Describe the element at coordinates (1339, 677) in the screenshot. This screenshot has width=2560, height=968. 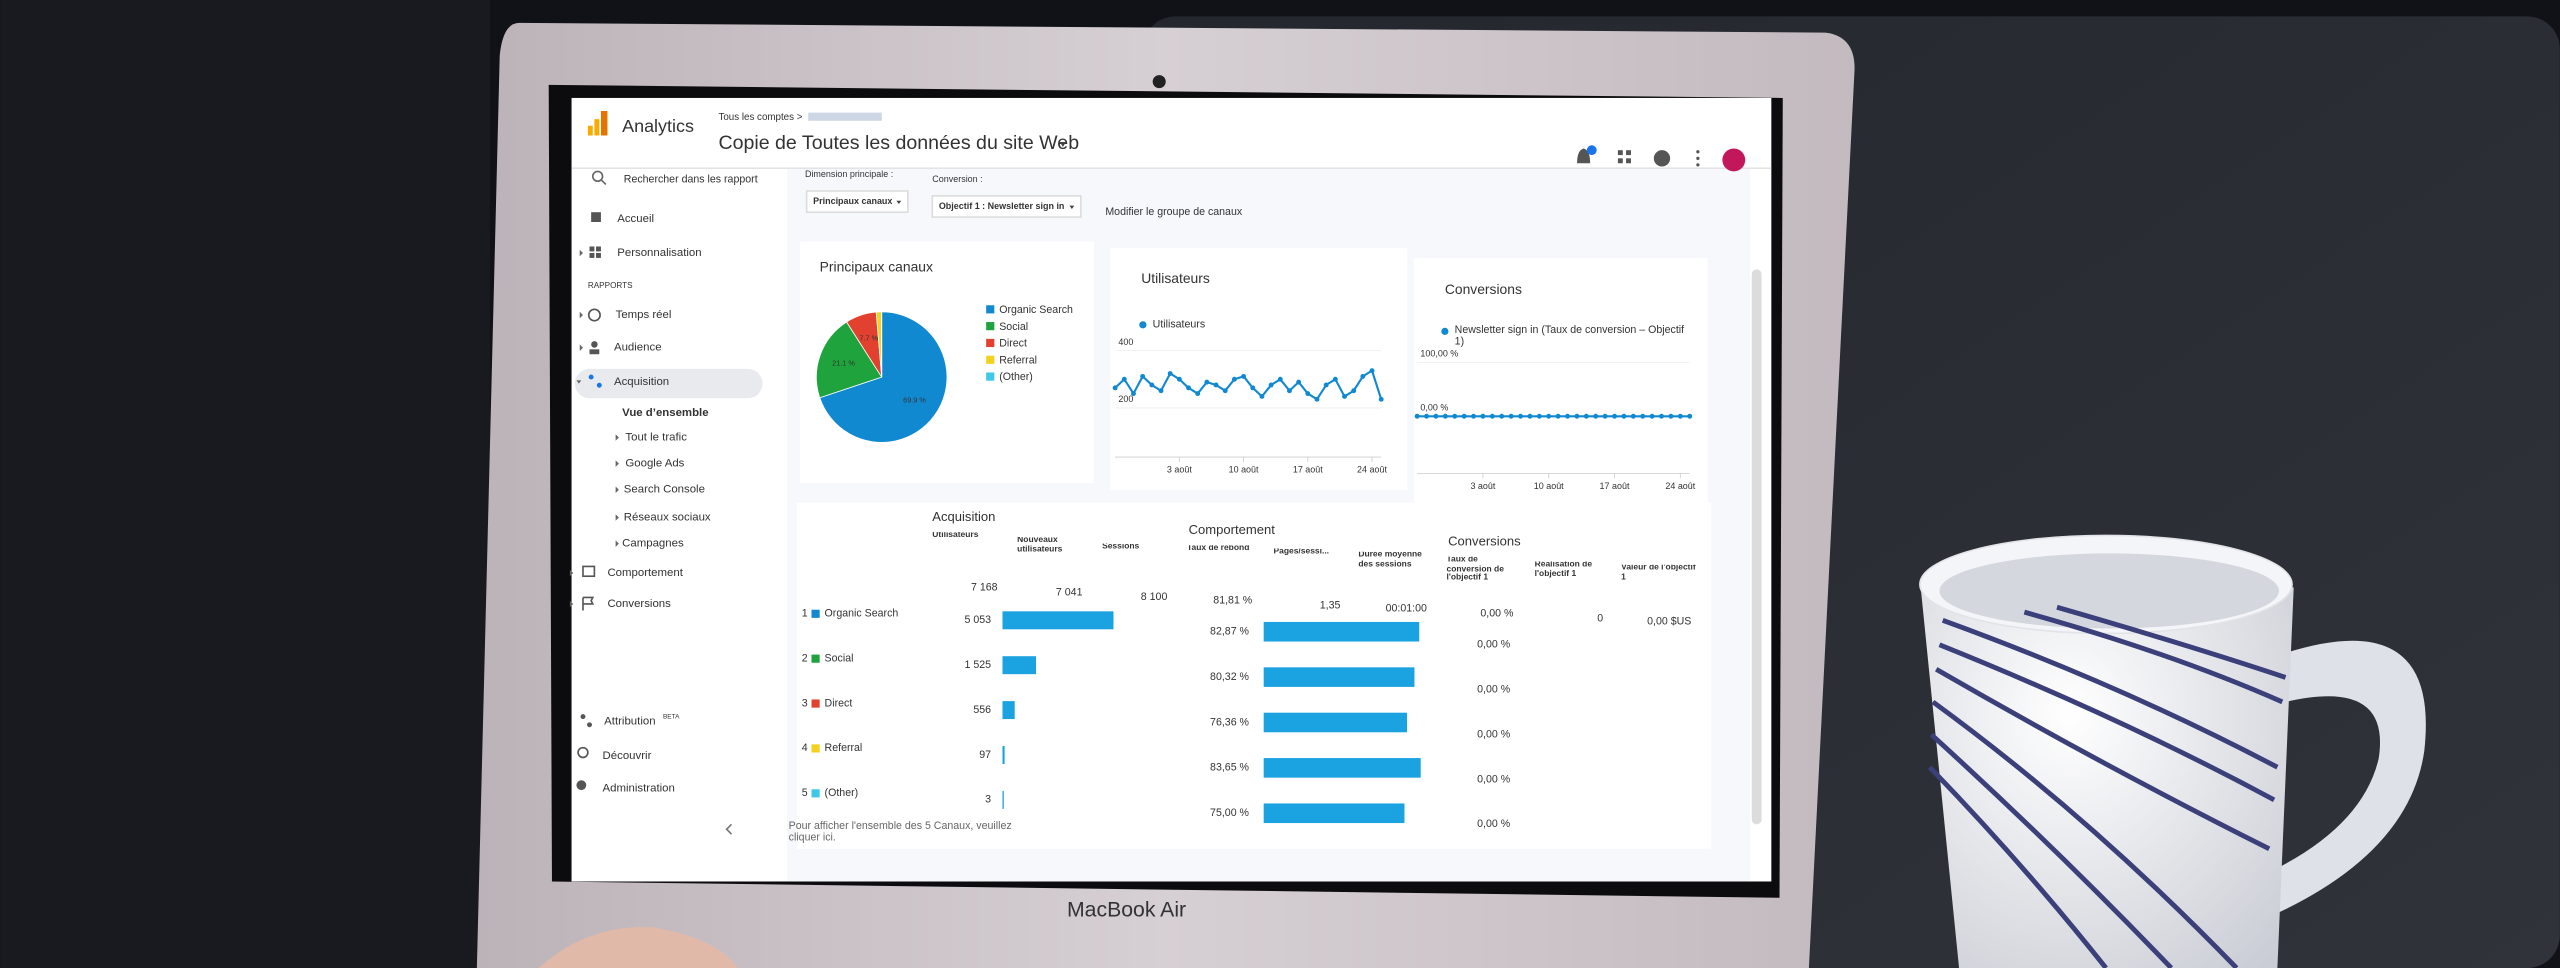
I see `bounce-bar` at that location.